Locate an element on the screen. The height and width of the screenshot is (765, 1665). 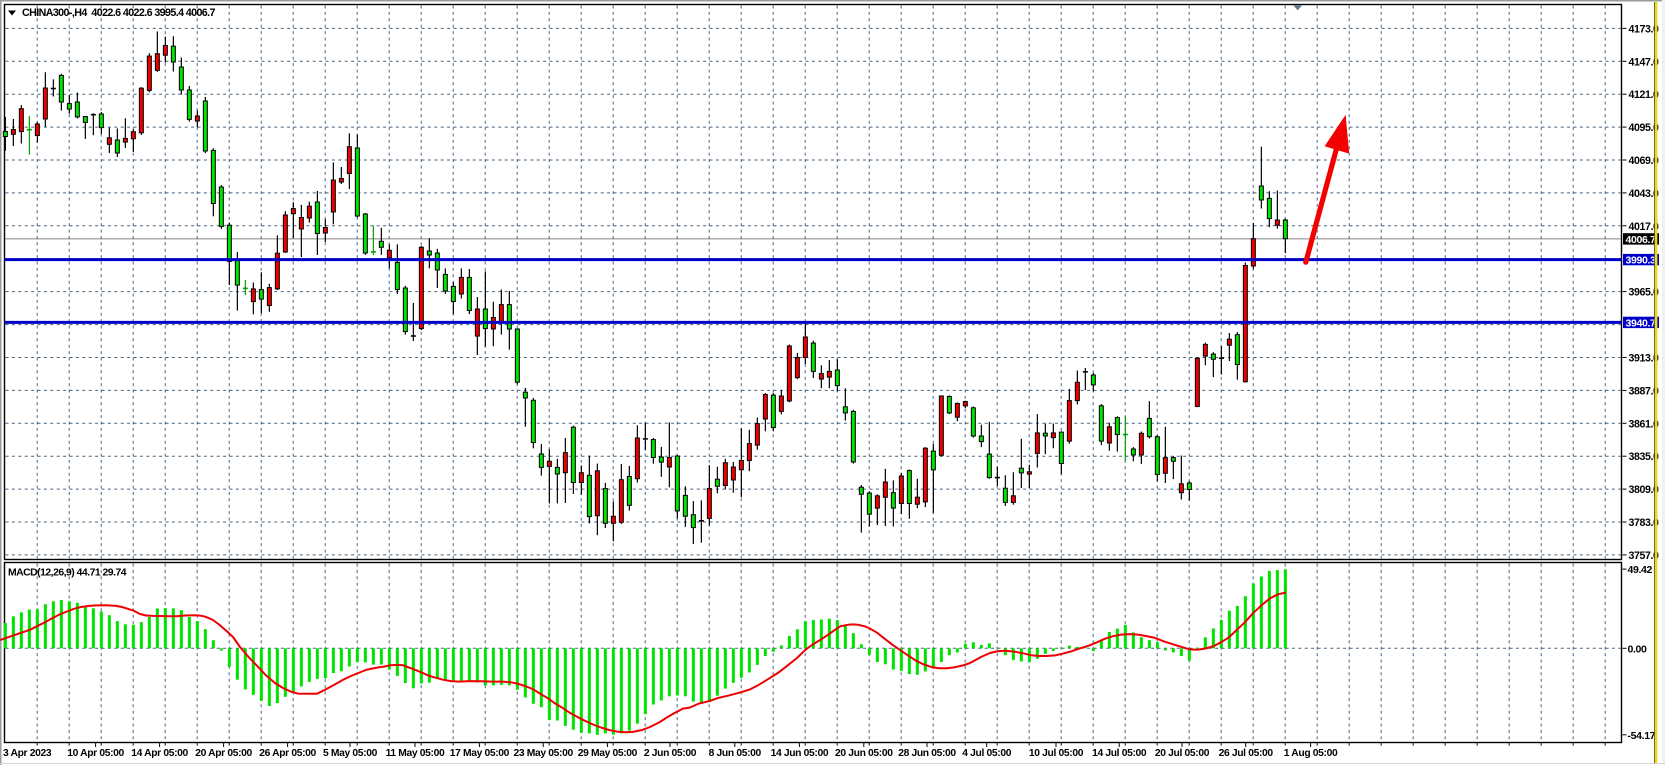
svg-text: 3913.0 is located at coordinates (1644, 359).